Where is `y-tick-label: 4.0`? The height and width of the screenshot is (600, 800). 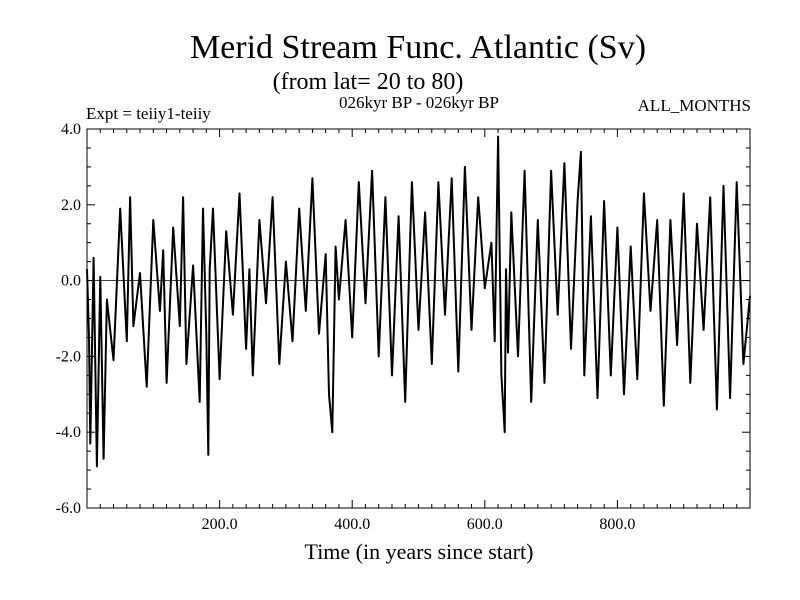 y-tick-label: 4.0 is located at coordinates (71, 129).